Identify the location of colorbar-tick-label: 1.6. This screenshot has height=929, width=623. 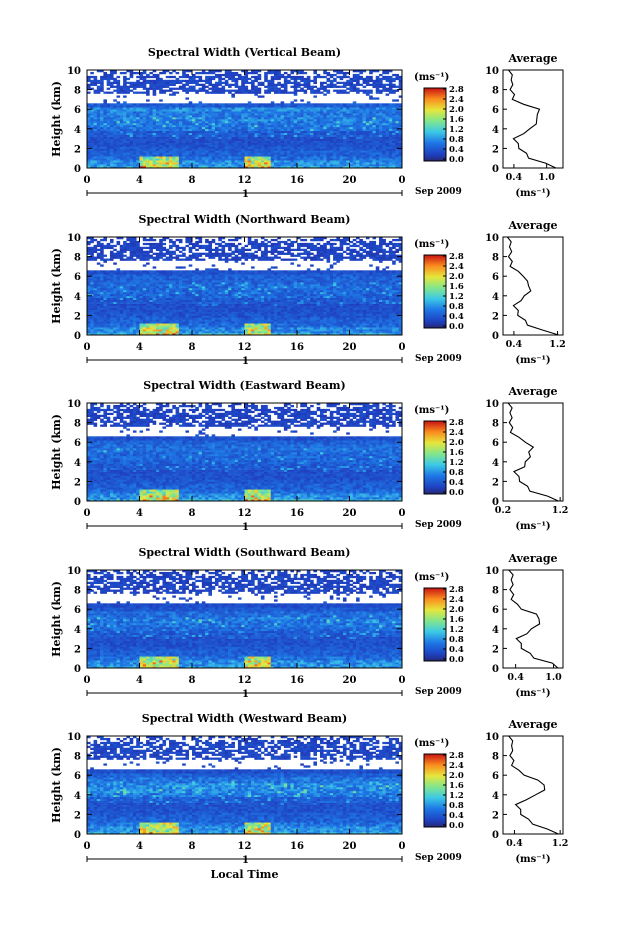
(456, 453).